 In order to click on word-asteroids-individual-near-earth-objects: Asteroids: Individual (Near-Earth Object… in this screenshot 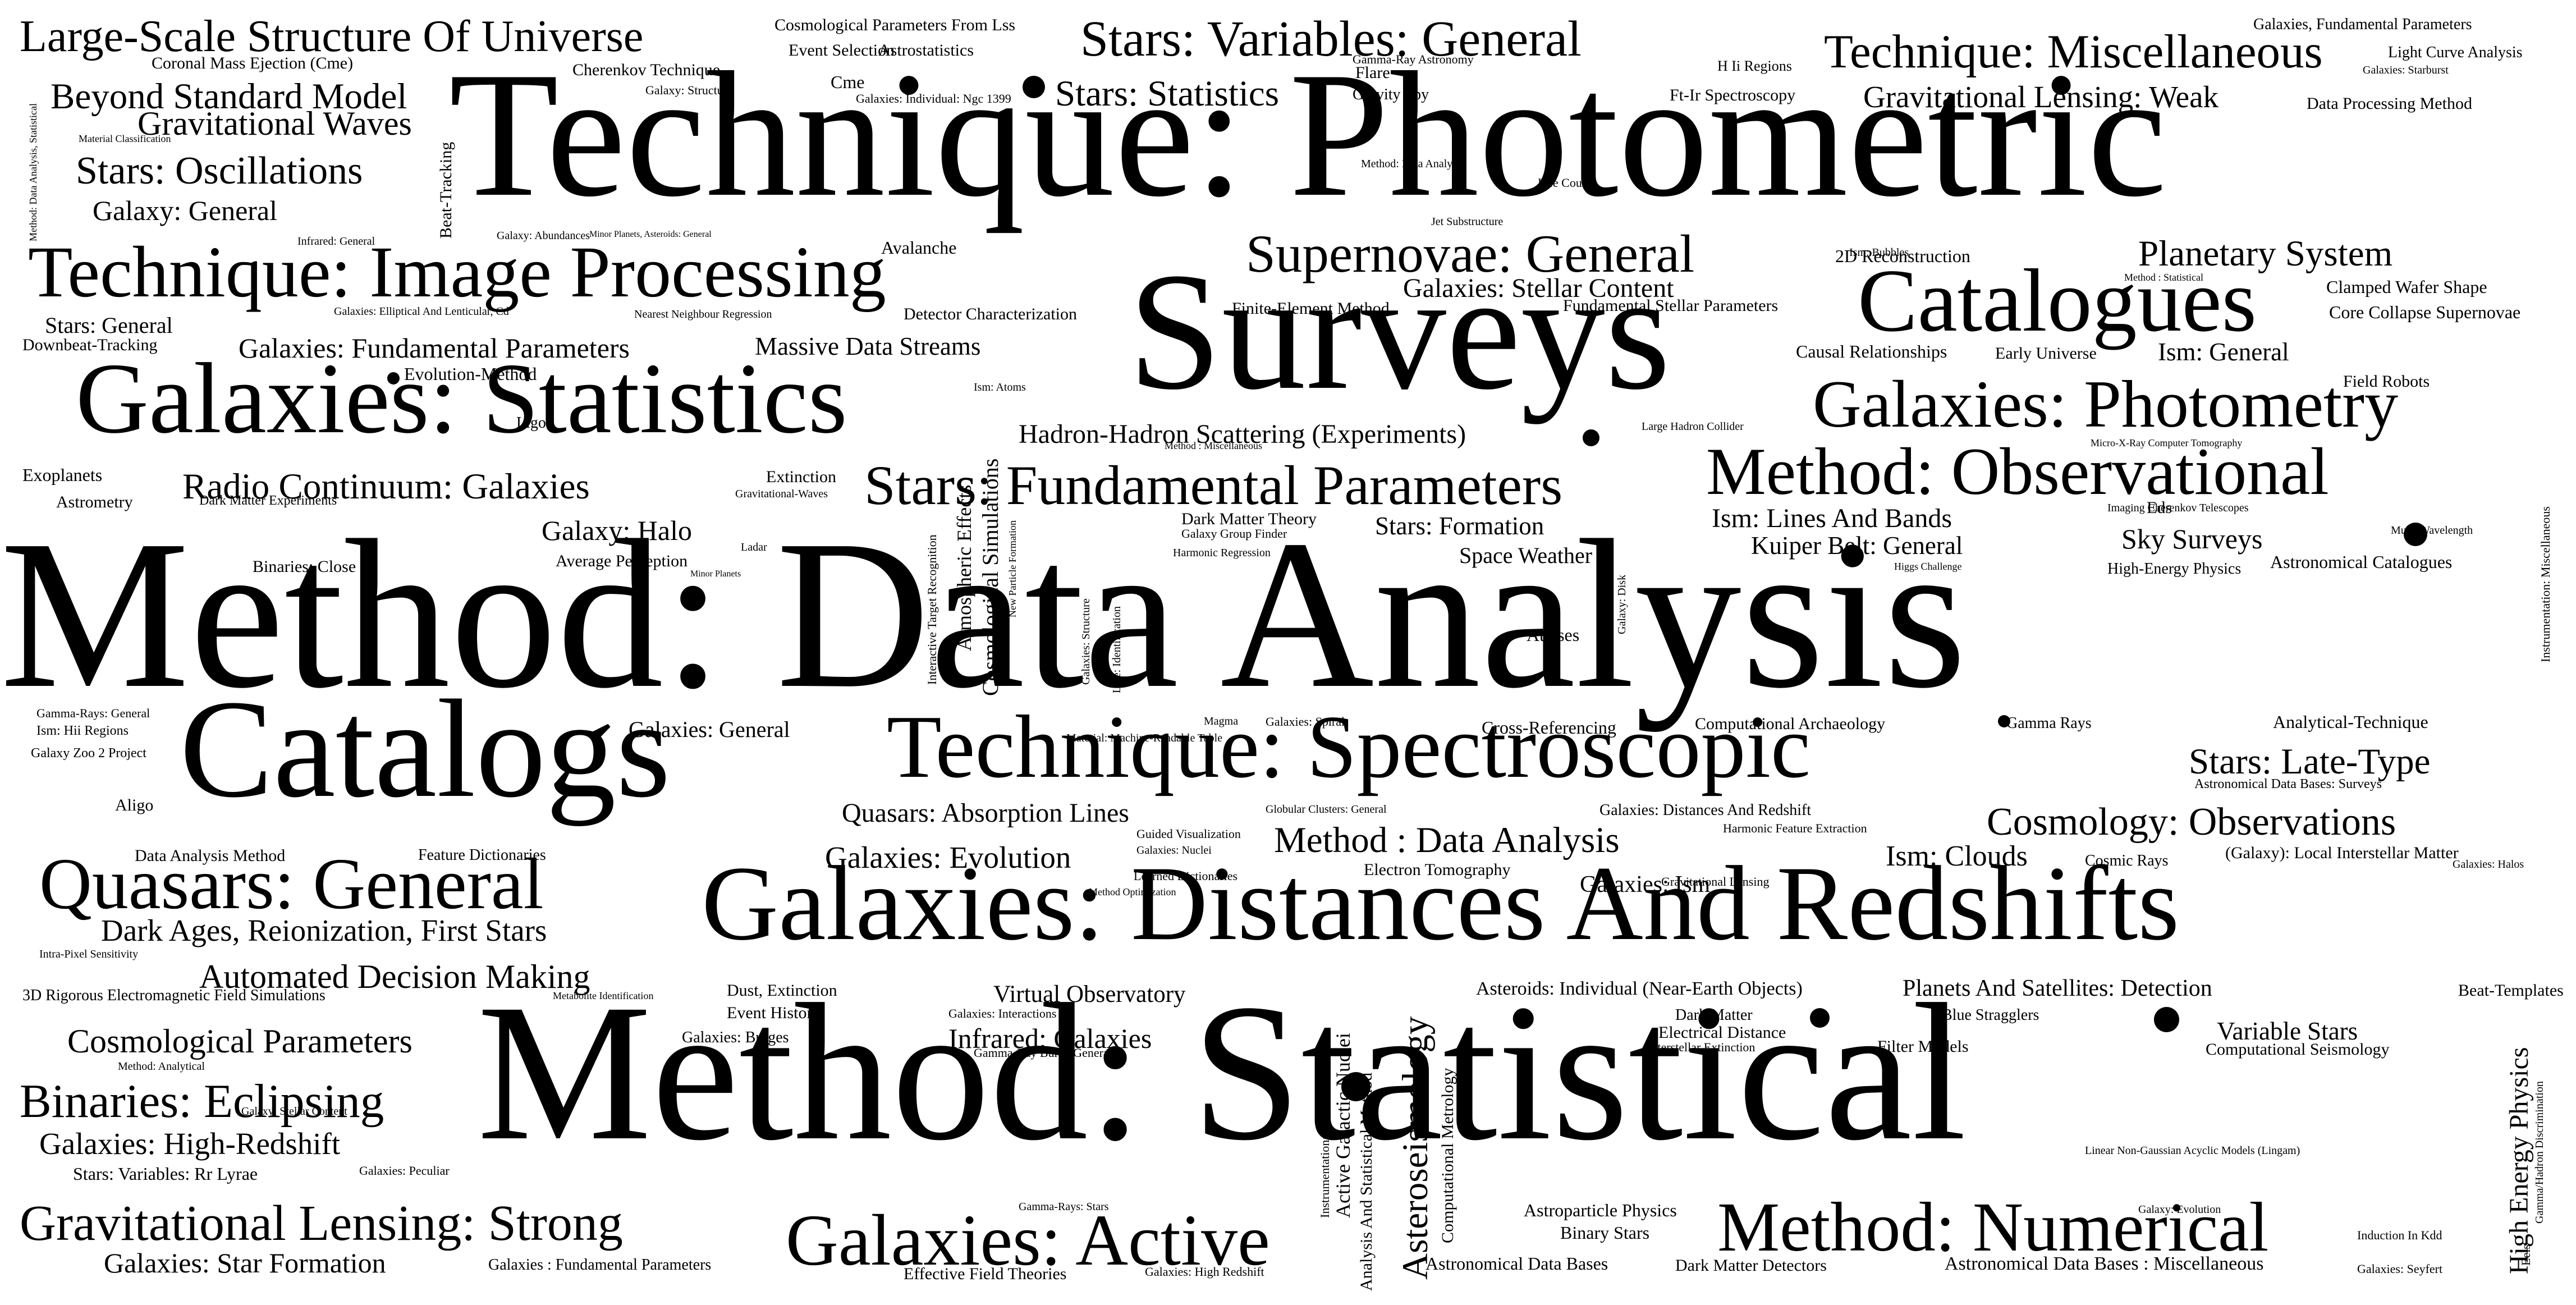, I will do `click(1639, 988)`.